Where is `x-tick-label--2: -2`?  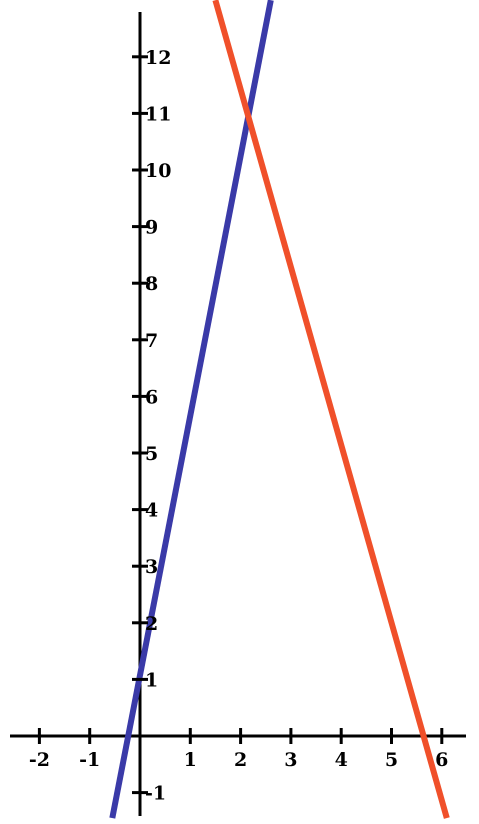 x-tick-label--2: -2 is located at coordinates (39, 760).